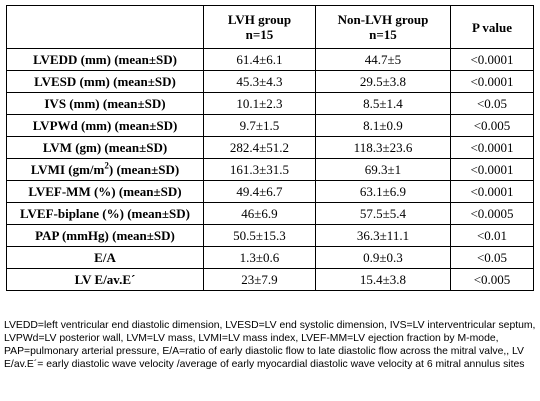  I want to click on p-value: <0.0005, so click(492, 213).